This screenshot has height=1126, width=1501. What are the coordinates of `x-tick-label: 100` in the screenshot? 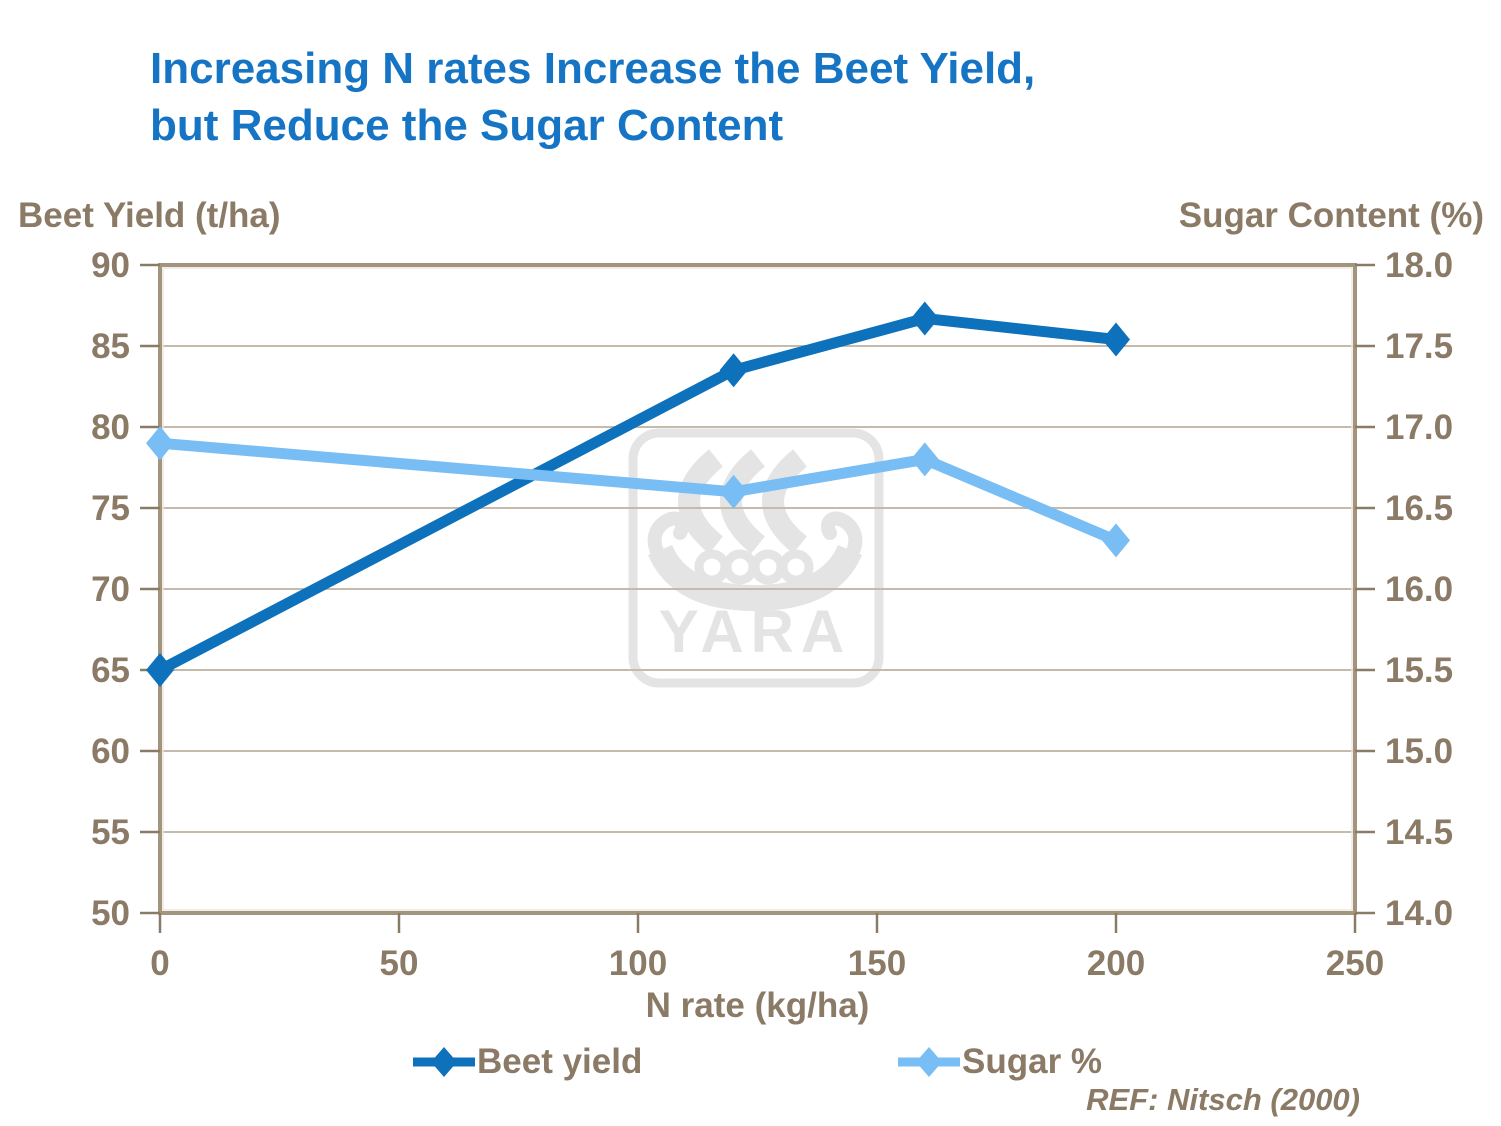 It's located at (638, 963).